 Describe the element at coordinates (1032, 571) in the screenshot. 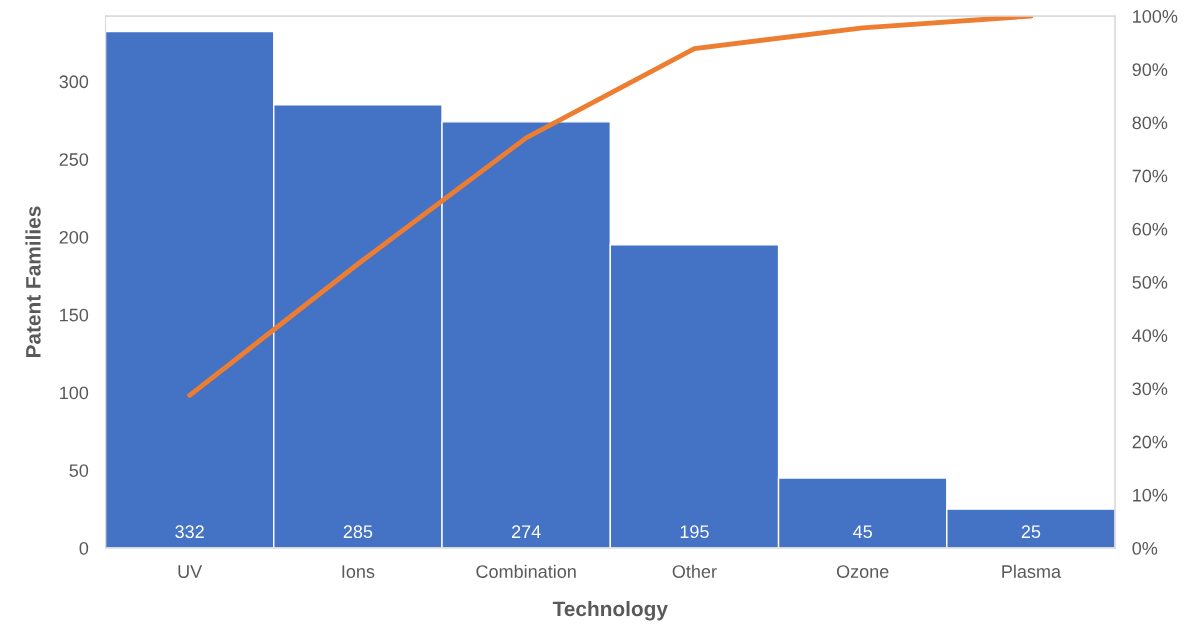

I see `x-tick-label: Plasma` at that location.